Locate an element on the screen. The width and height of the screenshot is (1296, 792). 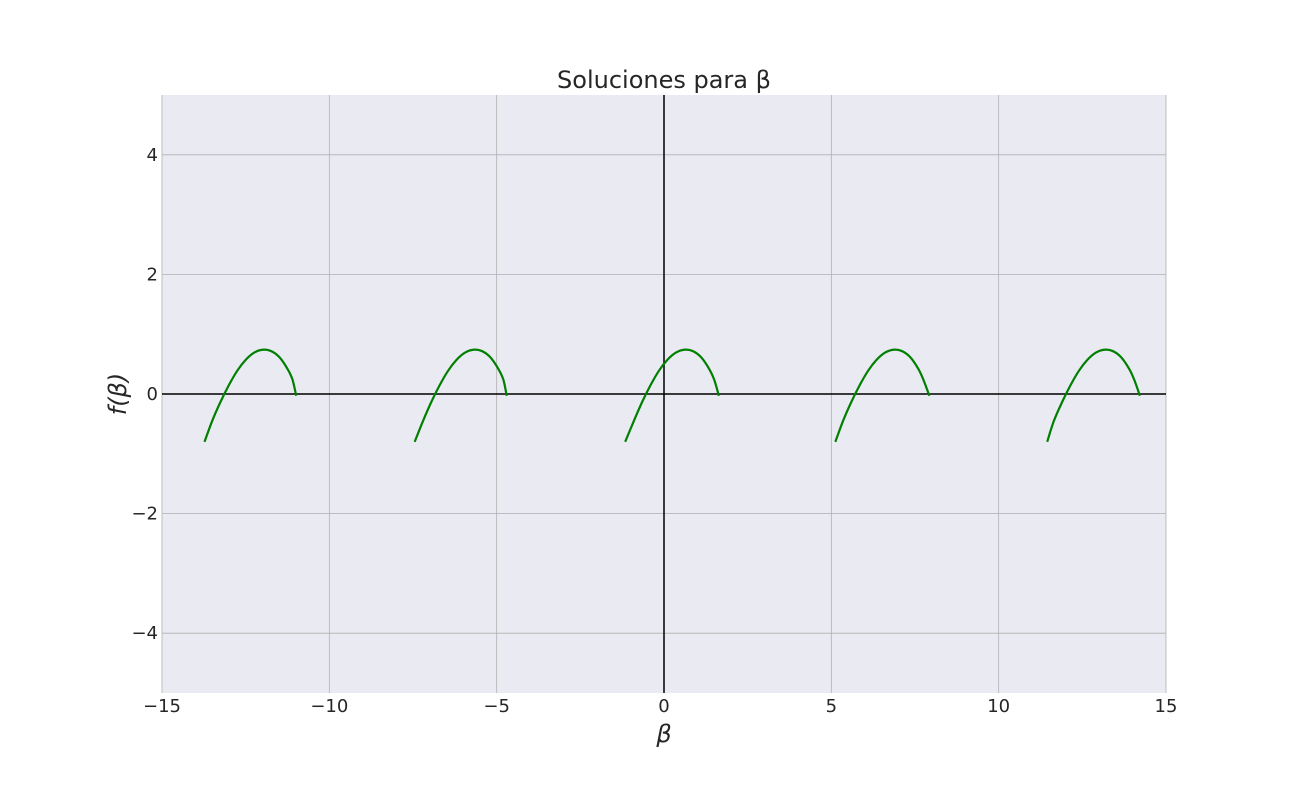
series-layer is located at coordinates (672, 395).